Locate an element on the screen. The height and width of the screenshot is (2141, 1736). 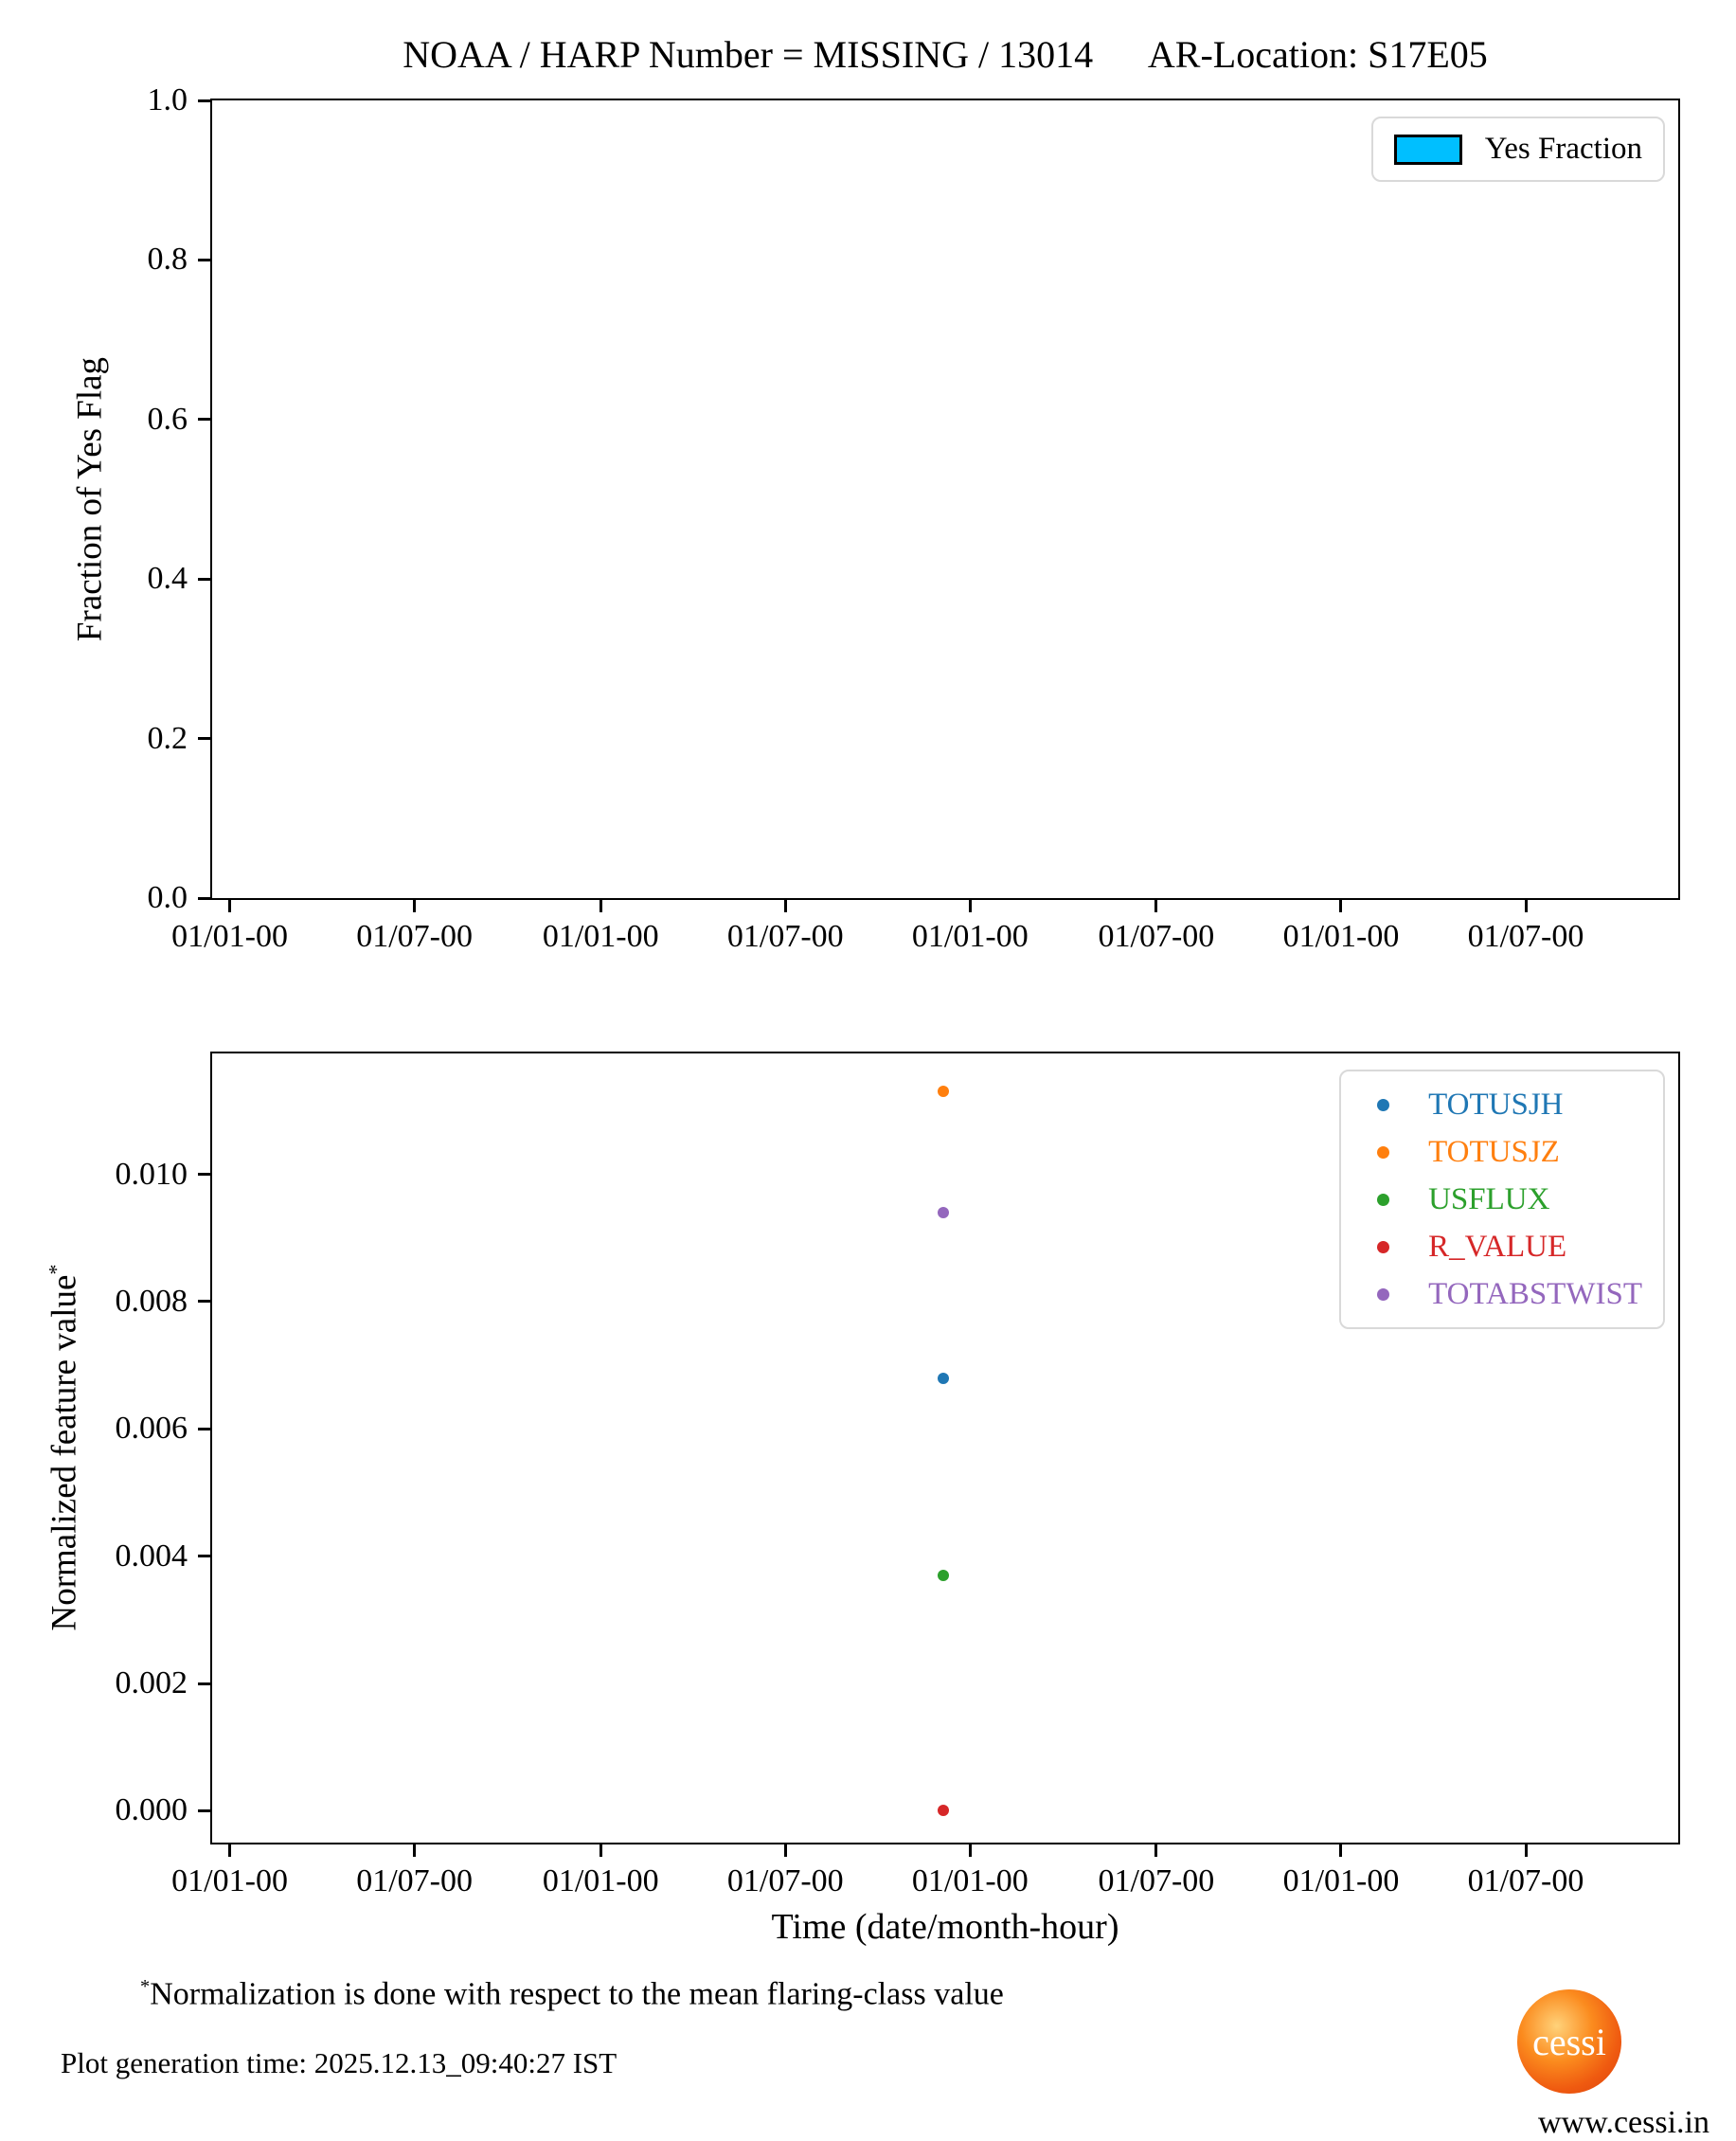
legend-box: Yes Fraction is located at coordinates (1517, 150).